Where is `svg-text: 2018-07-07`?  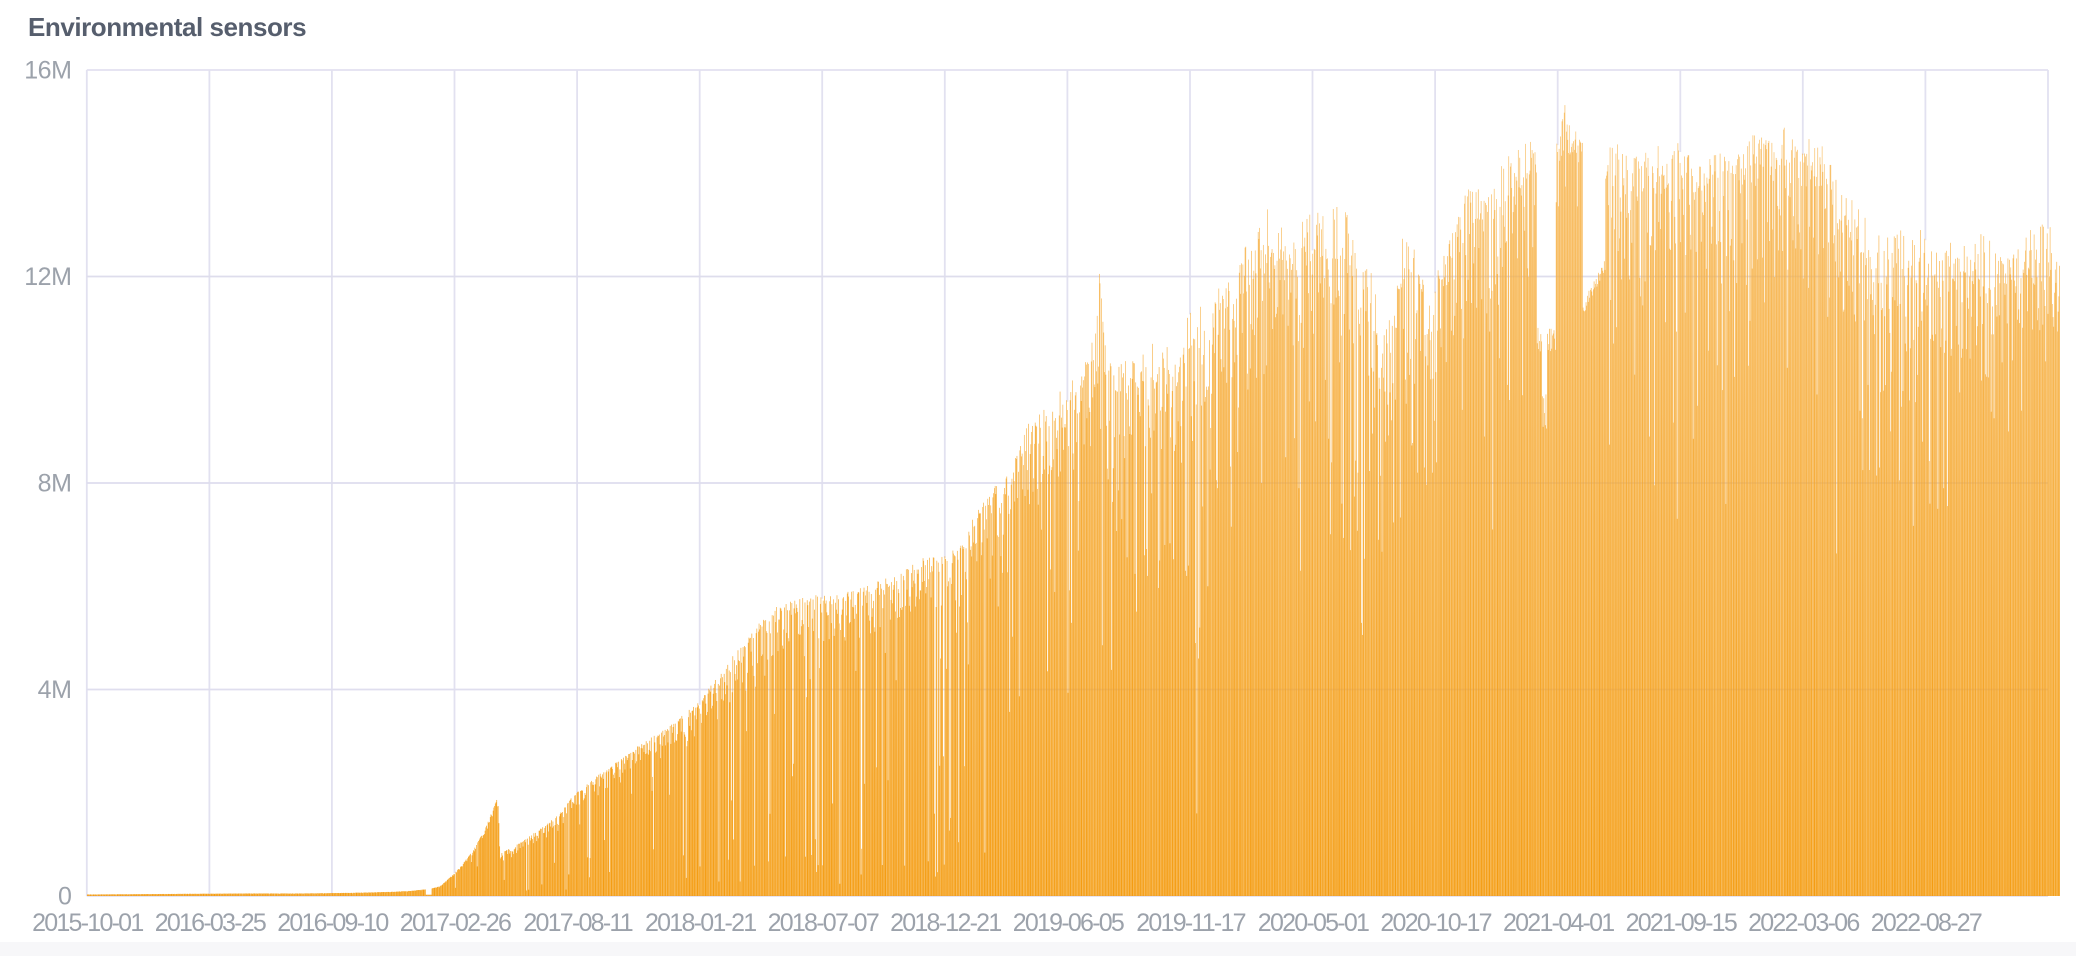 svg-text: 2018-07-07 is located at coordinates (823, 923).